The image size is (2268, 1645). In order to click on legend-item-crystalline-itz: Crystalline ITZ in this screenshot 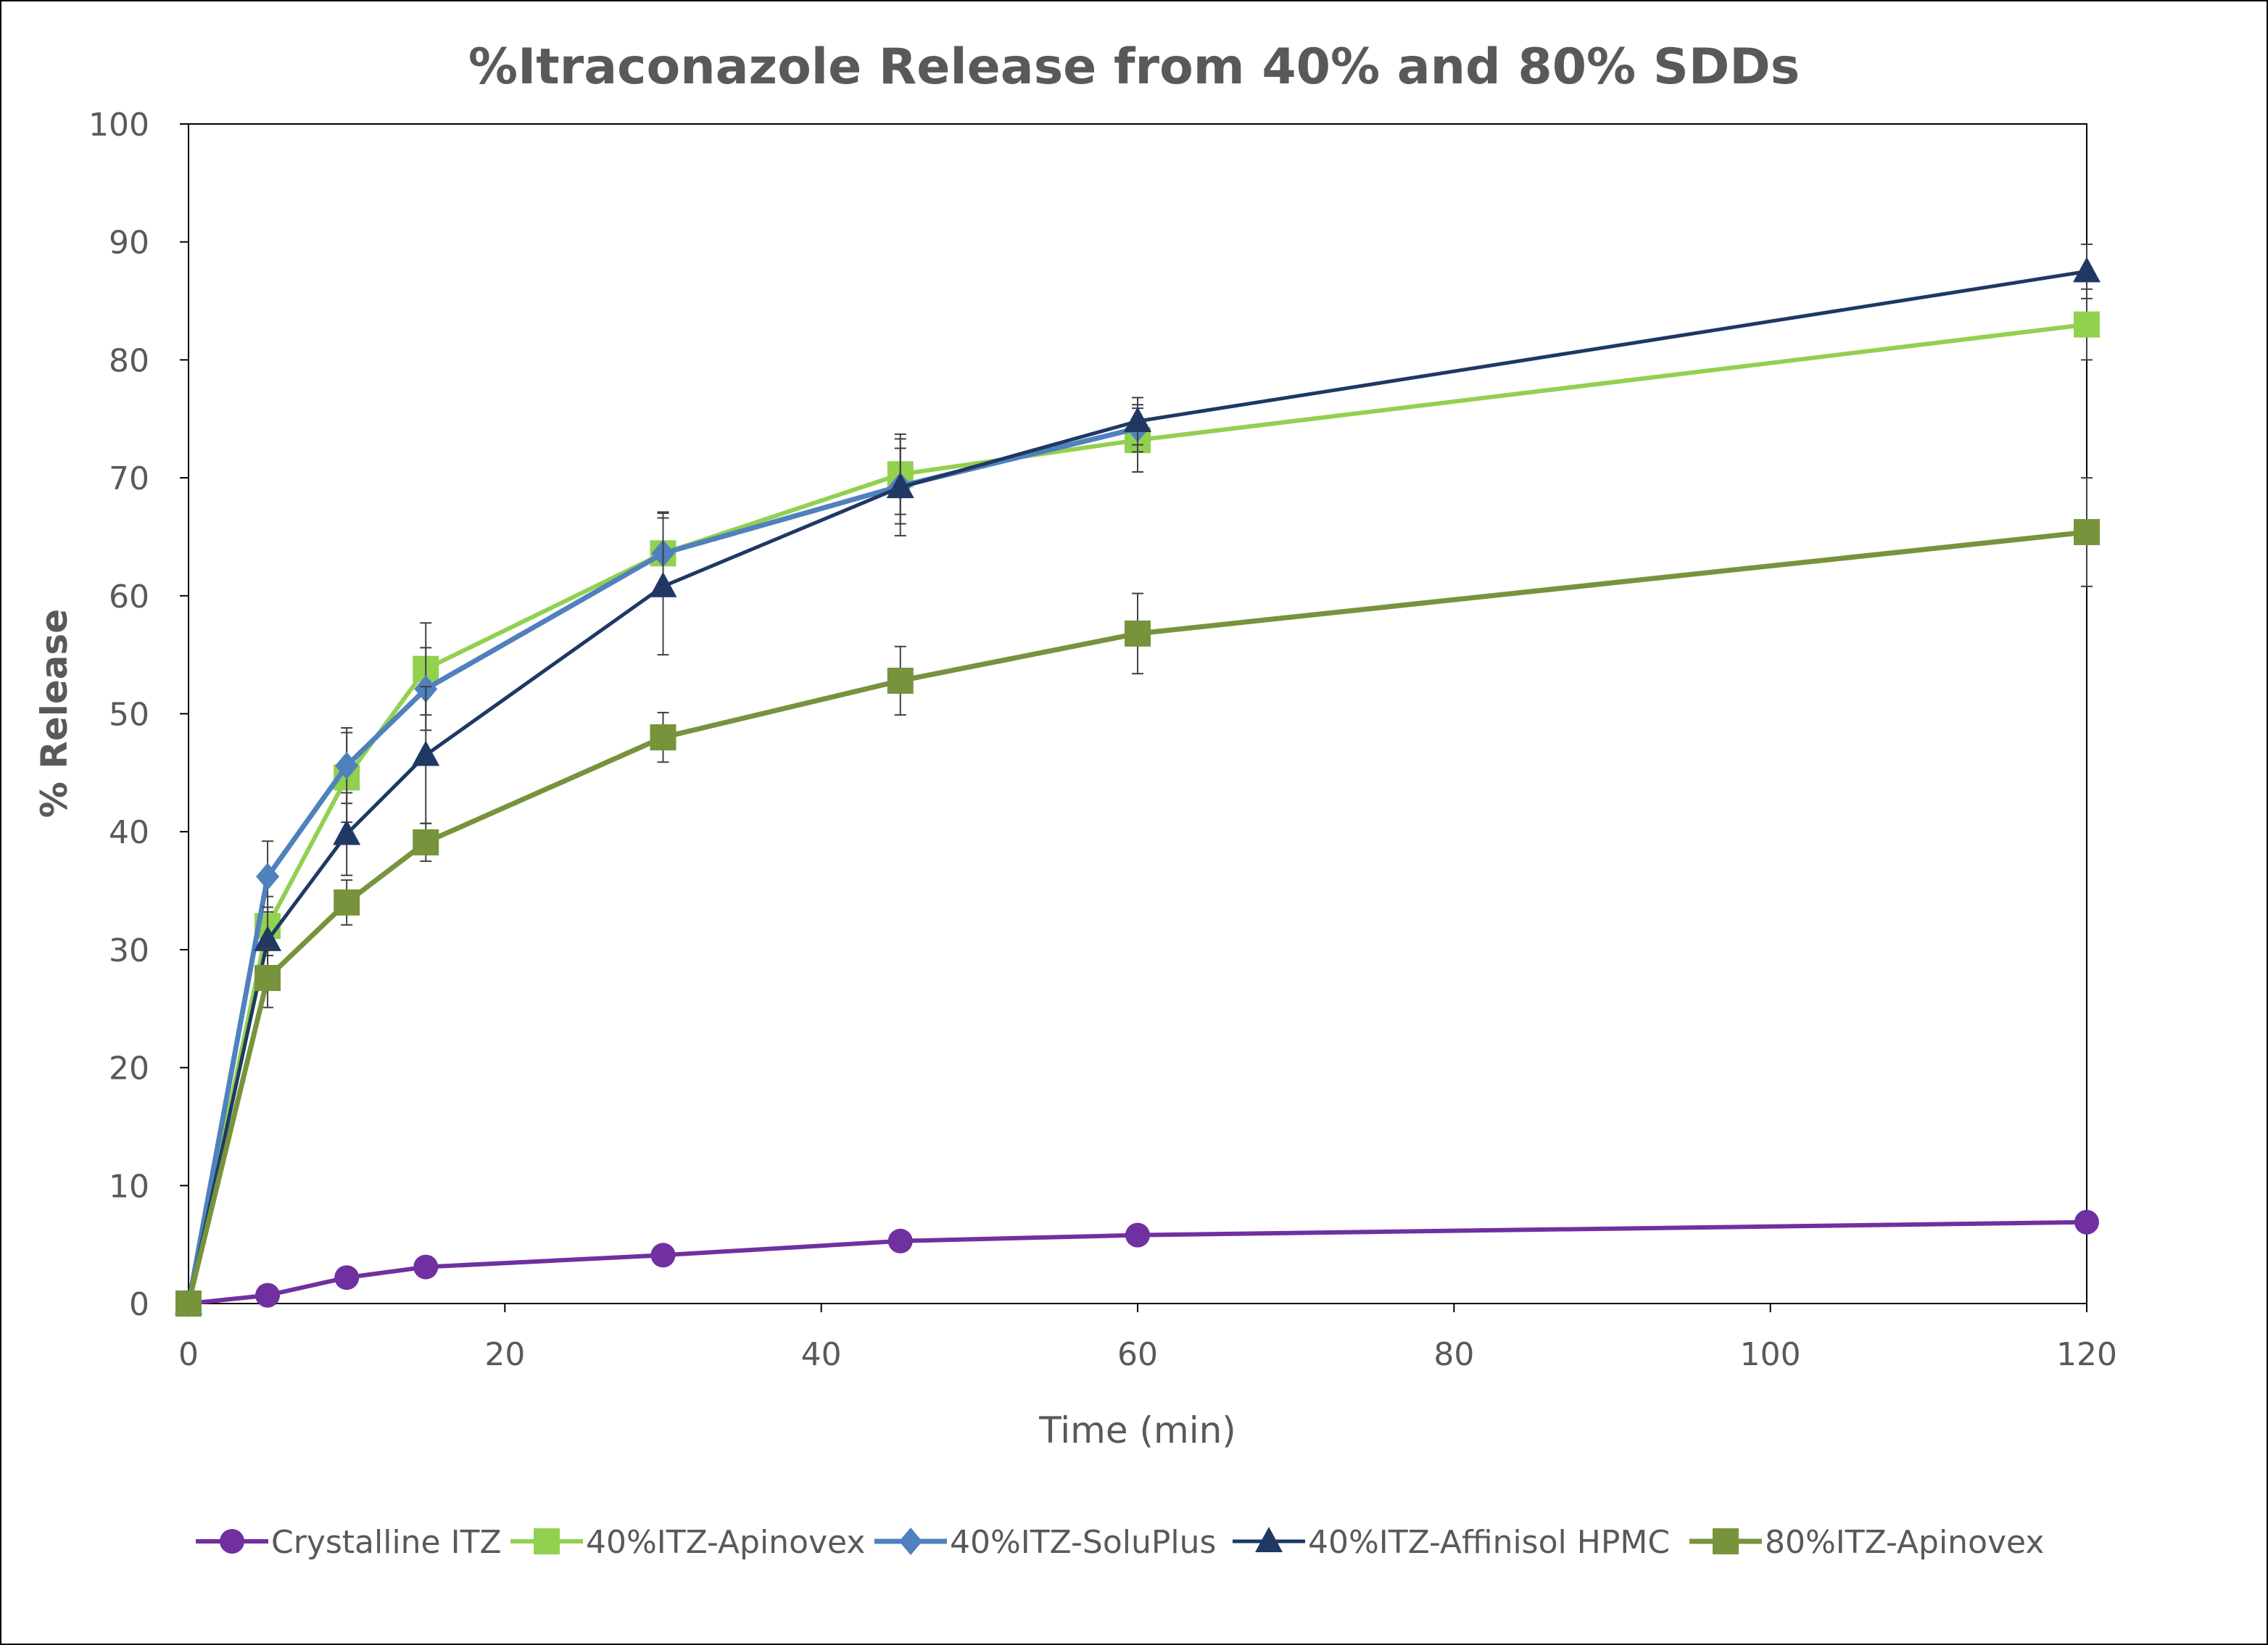, I will do `click(349, 1542)`.